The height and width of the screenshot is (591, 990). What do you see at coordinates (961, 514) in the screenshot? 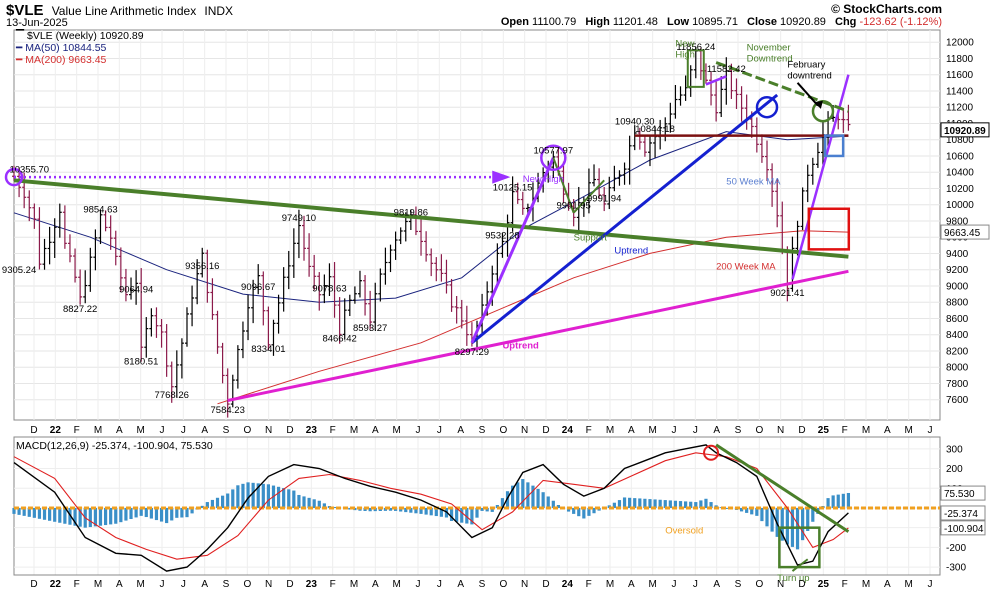
I see `macd-badge-label: -25.374` at bounding box center [961, 514].